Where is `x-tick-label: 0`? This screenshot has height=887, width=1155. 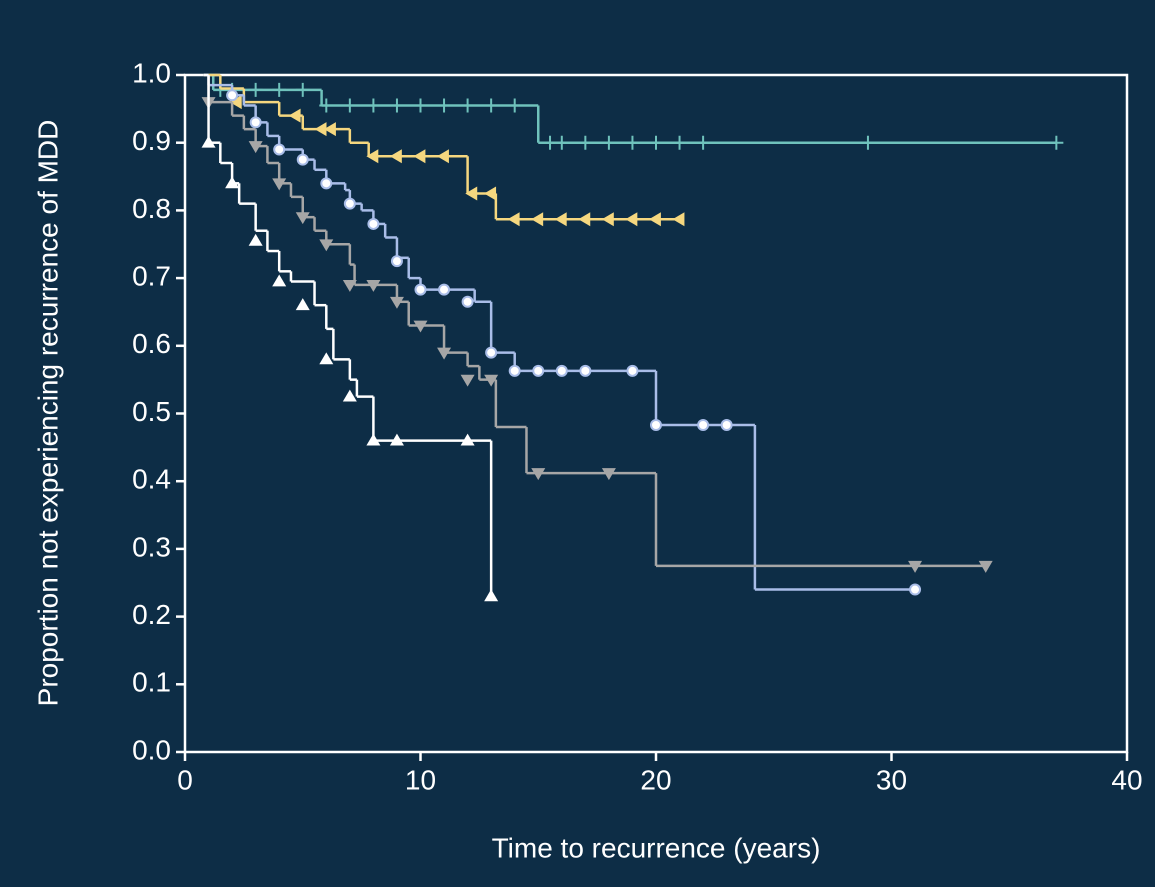 x-tick-label: 0 is located at coordinates (185, 779).